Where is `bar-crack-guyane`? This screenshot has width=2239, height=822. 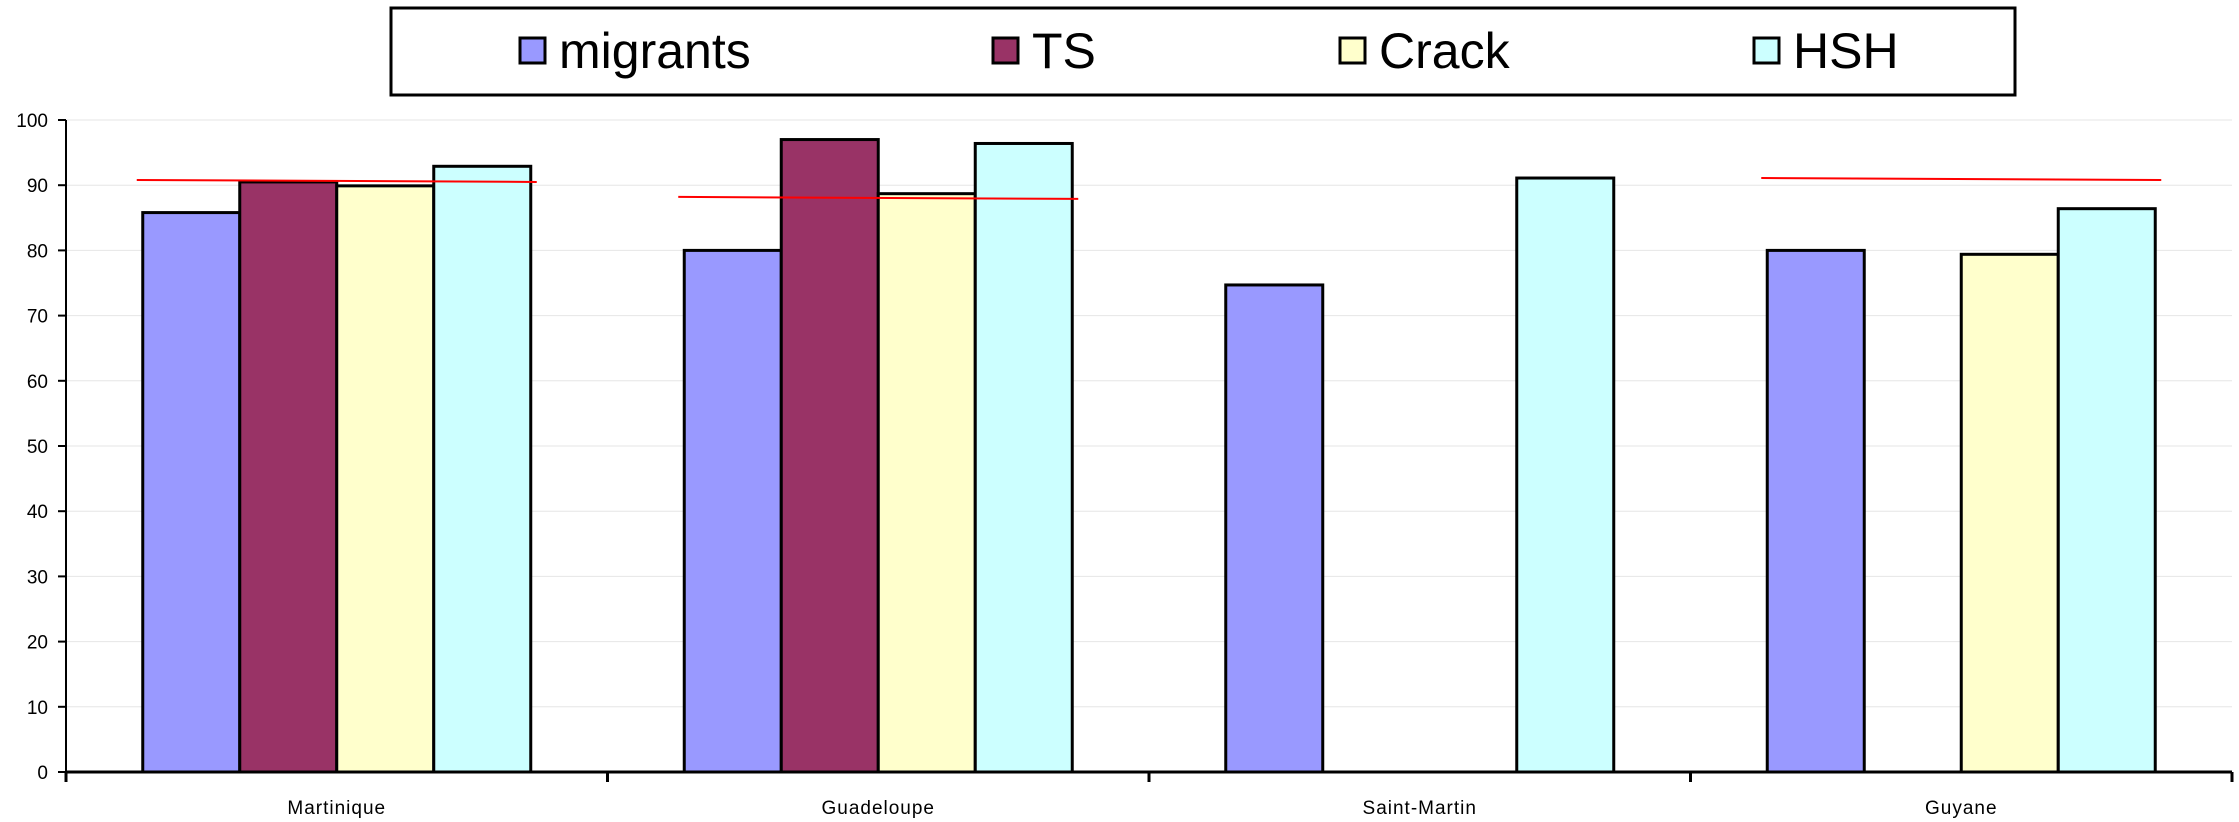
bar-crack-guyane is located at coordinates (2009, 513).